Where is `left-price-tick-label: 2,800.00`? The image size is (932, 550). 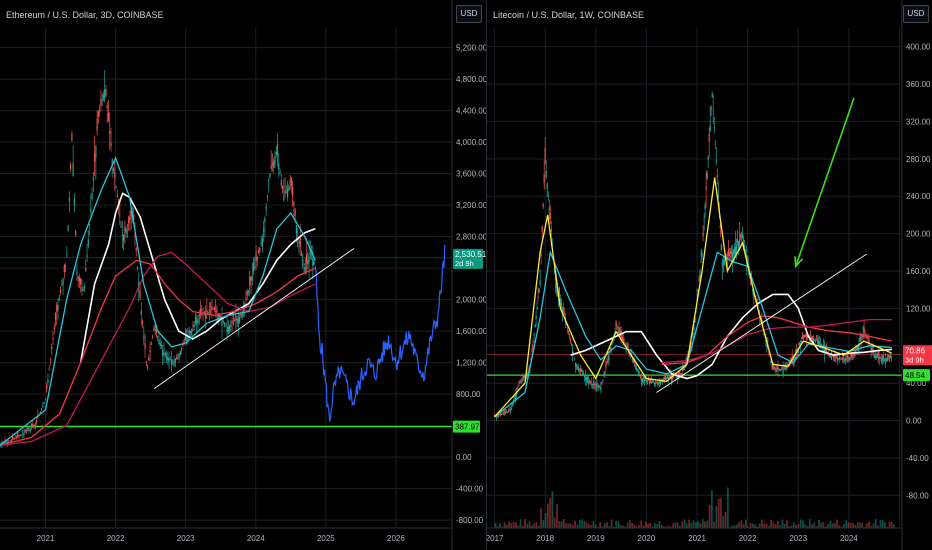
left-price-tick-label: 2,800.00 is located at coordinates (471, 237).